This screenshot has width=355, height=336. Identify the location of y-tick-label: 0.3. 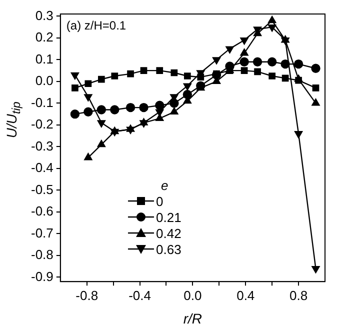
(44, 15).